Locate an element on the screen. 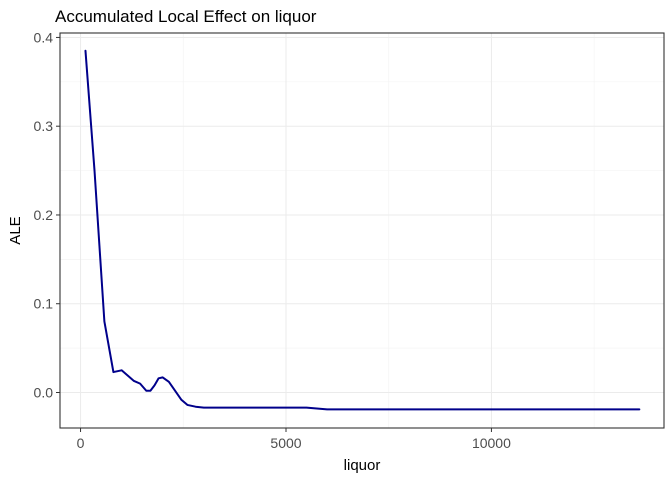  x-tick-label: 0 is located at coordinates (81, 443).